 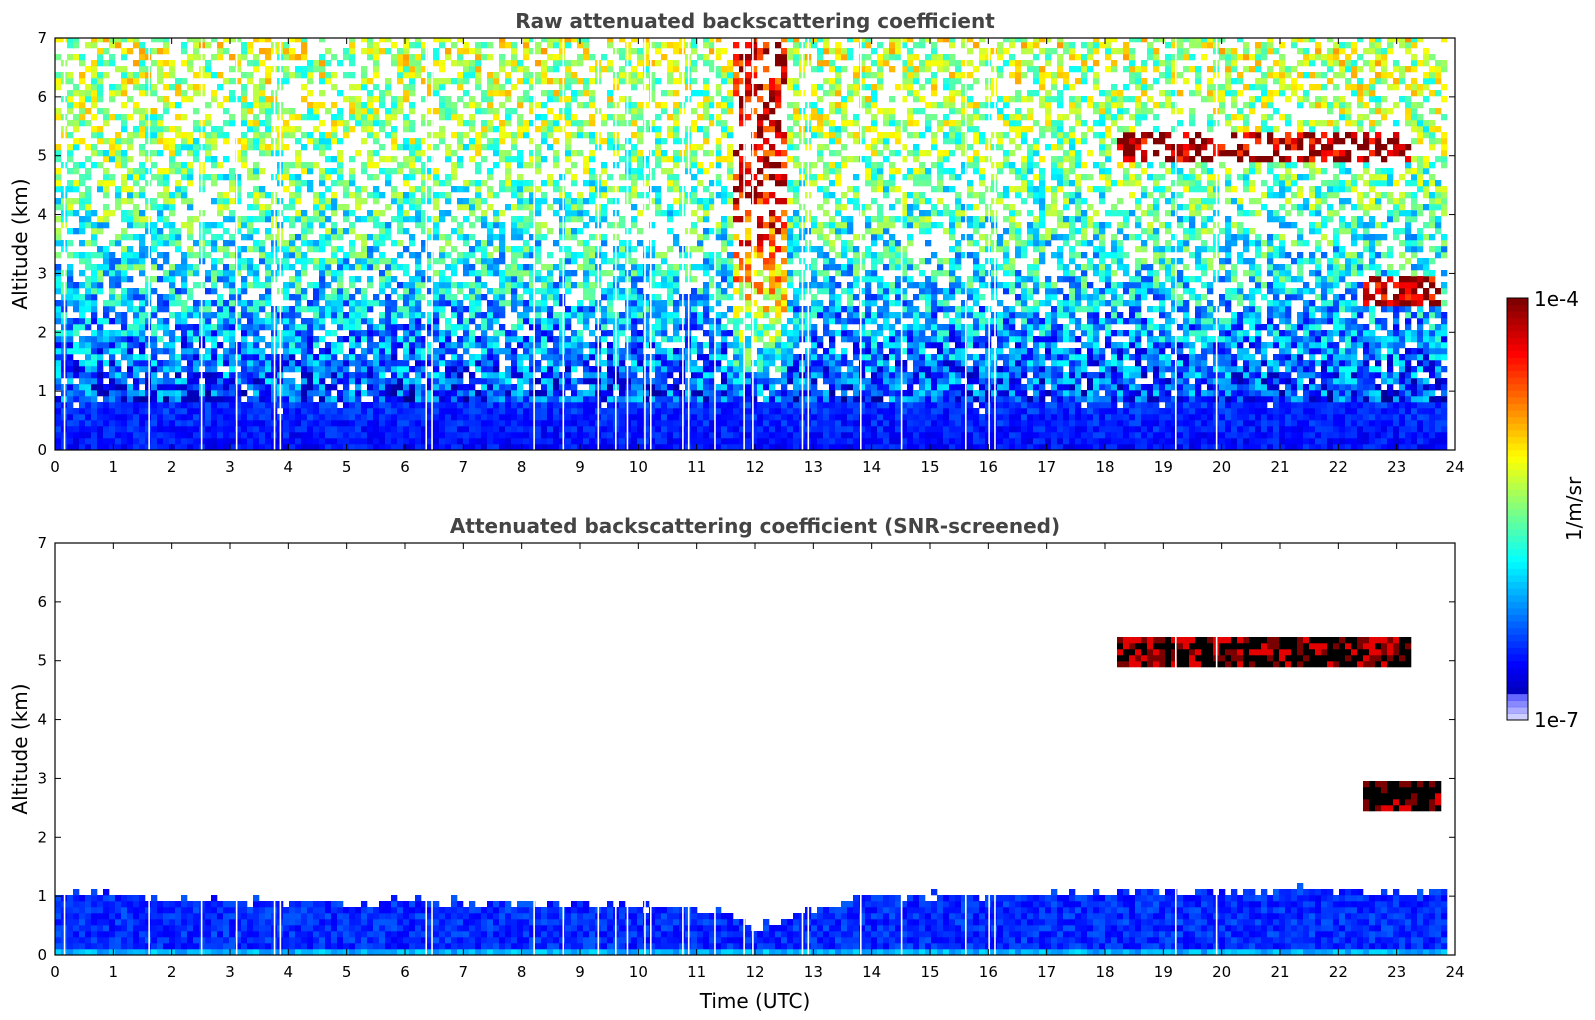 What do you see at coordinates (754, 467) in the screenshot?
I see `x-tick-label: 12` at bounding box center [754, 467].